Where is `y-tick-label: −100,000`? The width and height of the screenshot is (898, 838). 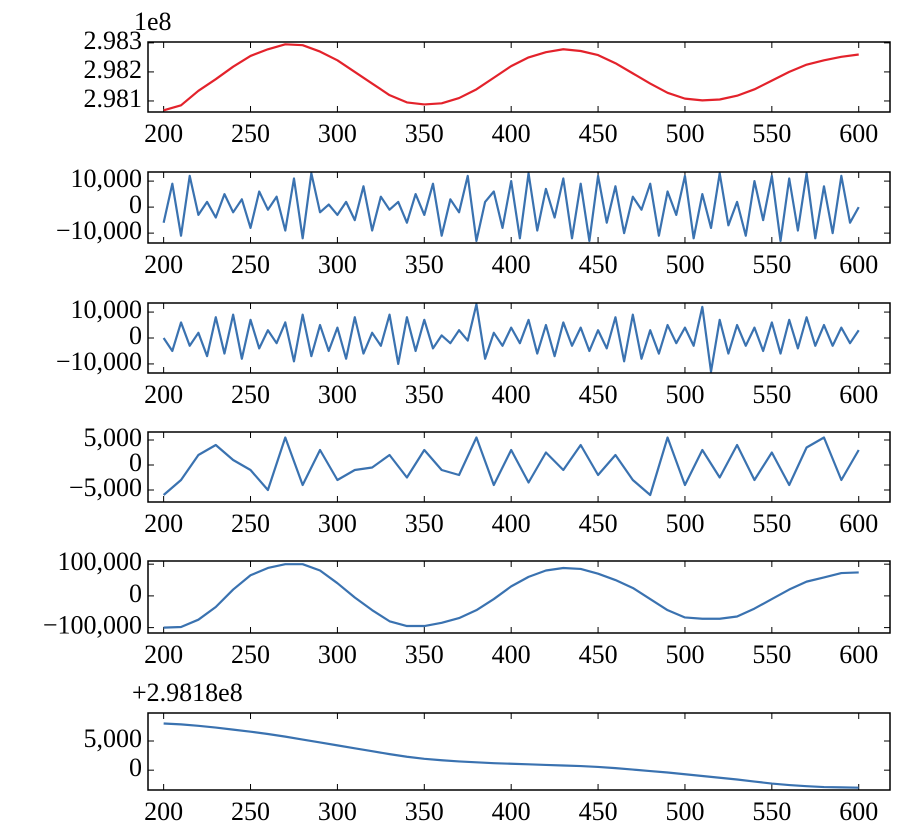 y-tick-label: −100,000 is located at coordinates (92, 625).